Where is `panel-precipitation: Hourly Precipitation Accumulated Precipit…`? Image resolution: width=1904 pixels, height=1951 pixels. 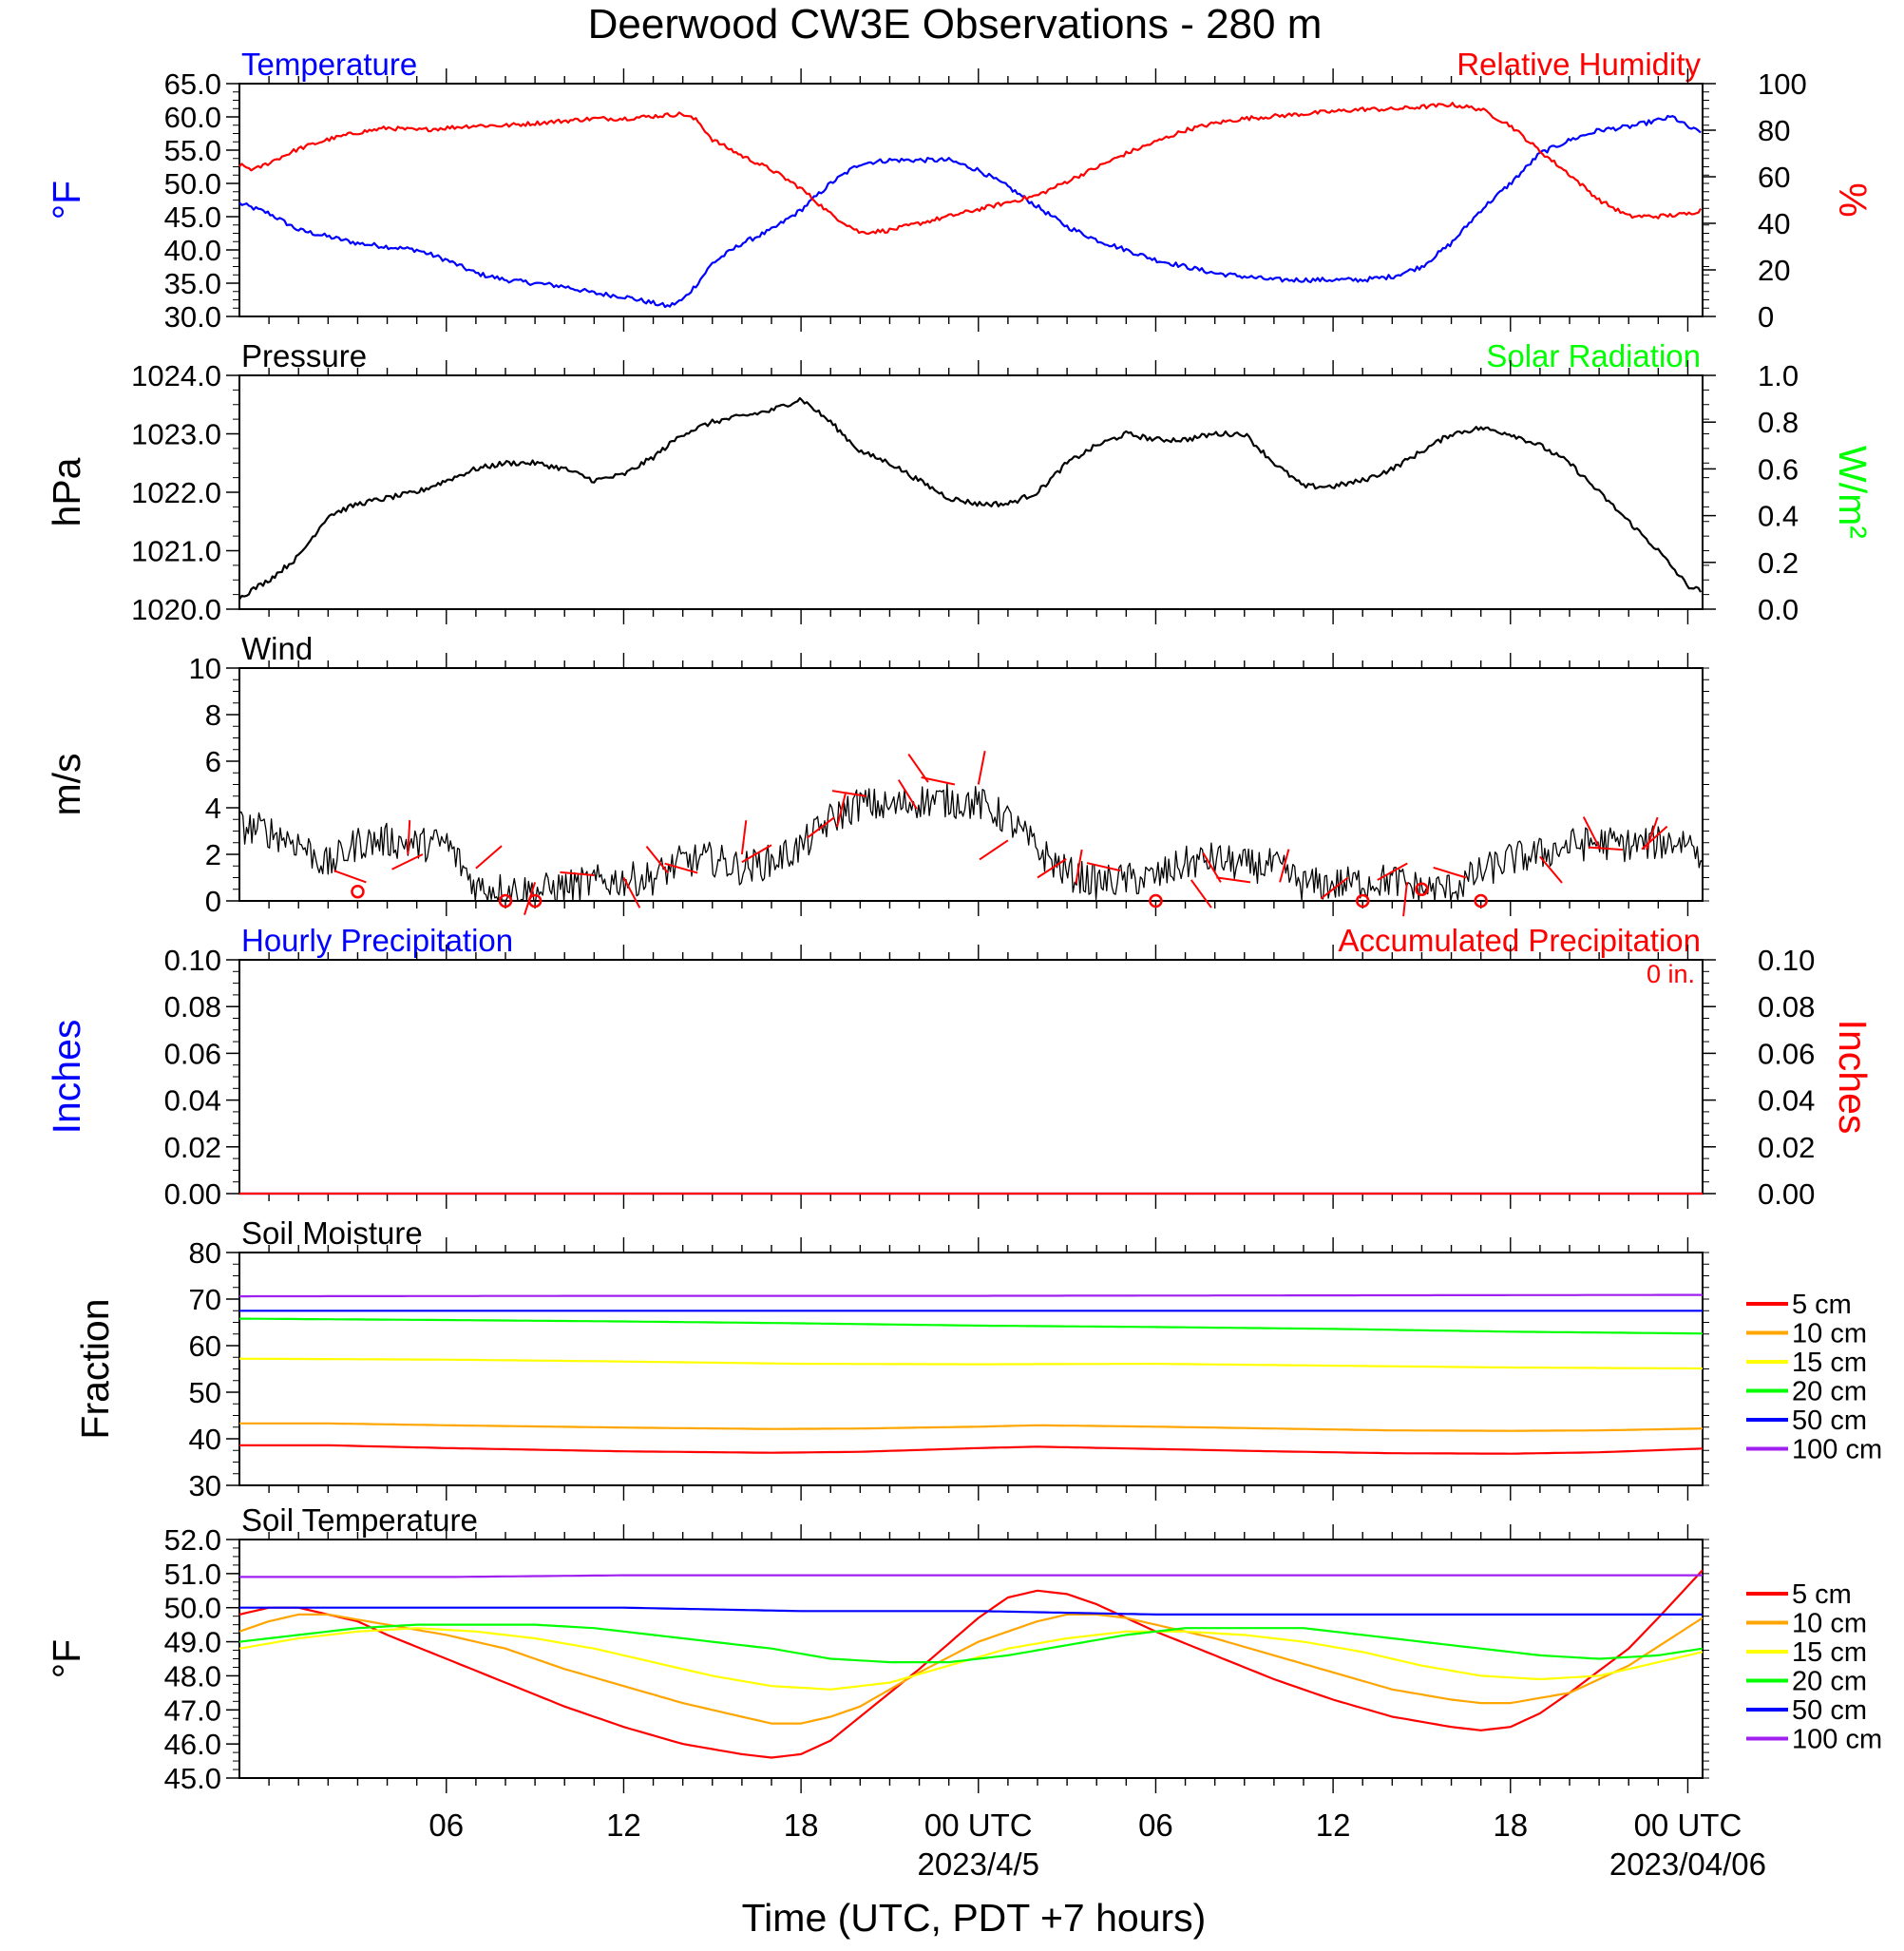 panel-precipitation: Hourly Precipitation Accumulated Precipit… is located at coordinates (960, 1067).